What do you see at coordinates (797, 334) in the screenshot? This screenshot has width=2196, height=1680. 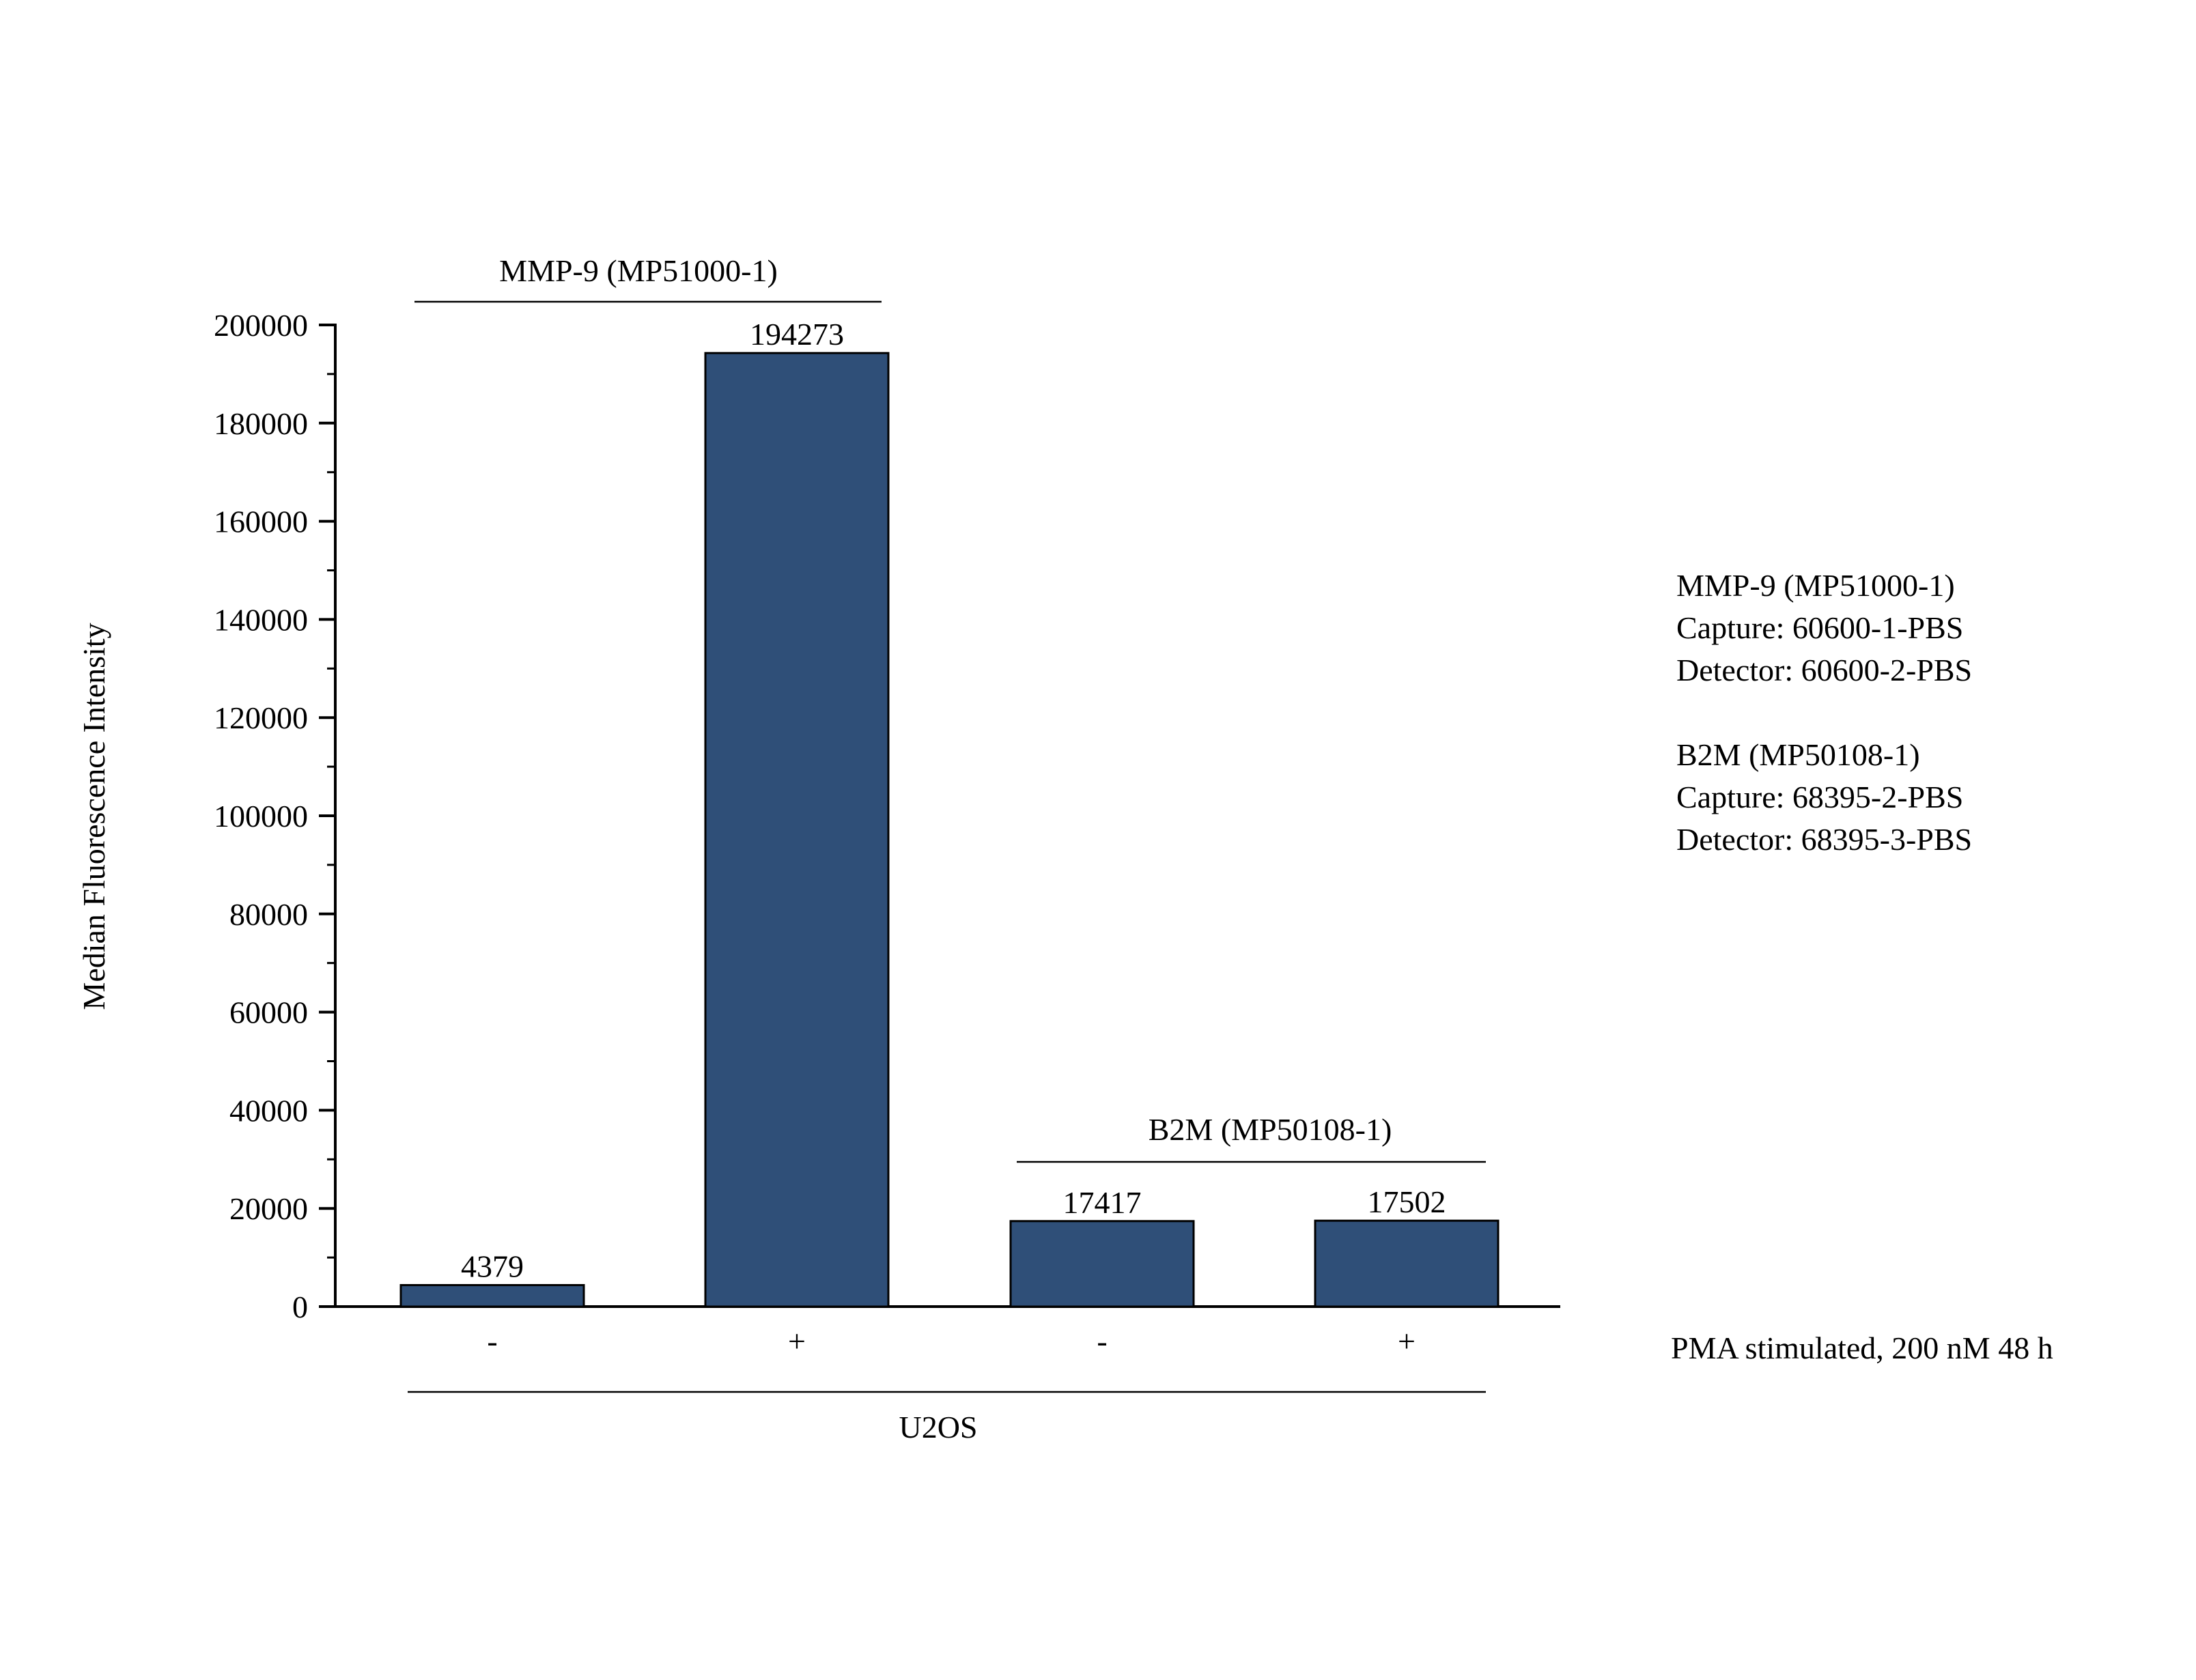 I see `bar-value-label: 194273` at bounding box center [797, 334].